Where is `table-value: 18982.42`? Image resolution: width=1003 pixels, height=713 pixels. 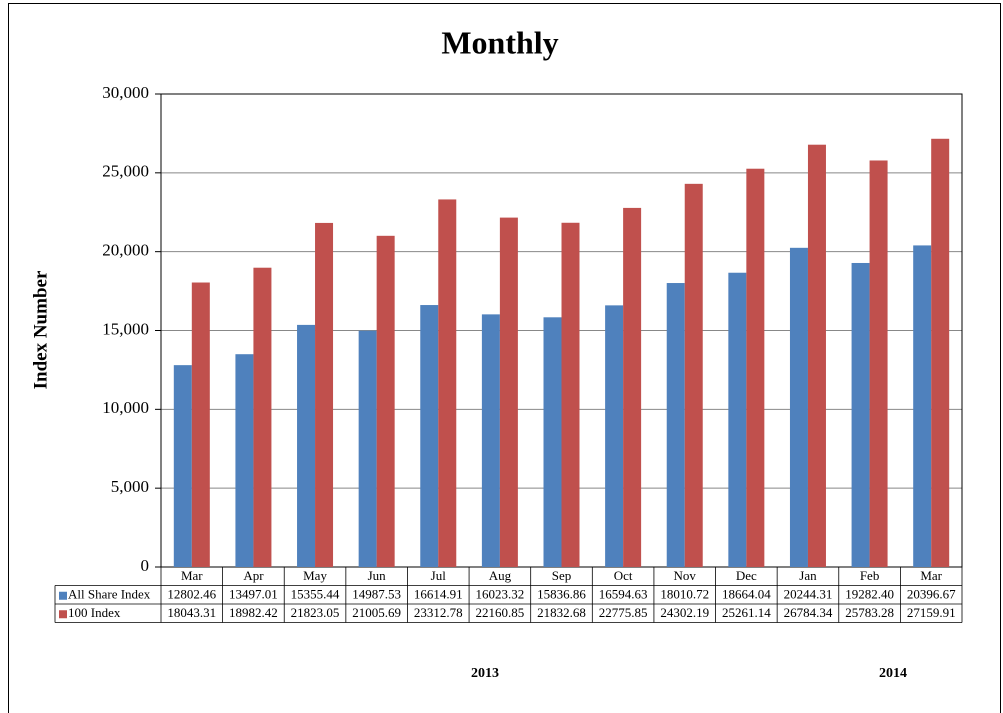
table-value: 18982.42 is located at coordinates (253, 612).